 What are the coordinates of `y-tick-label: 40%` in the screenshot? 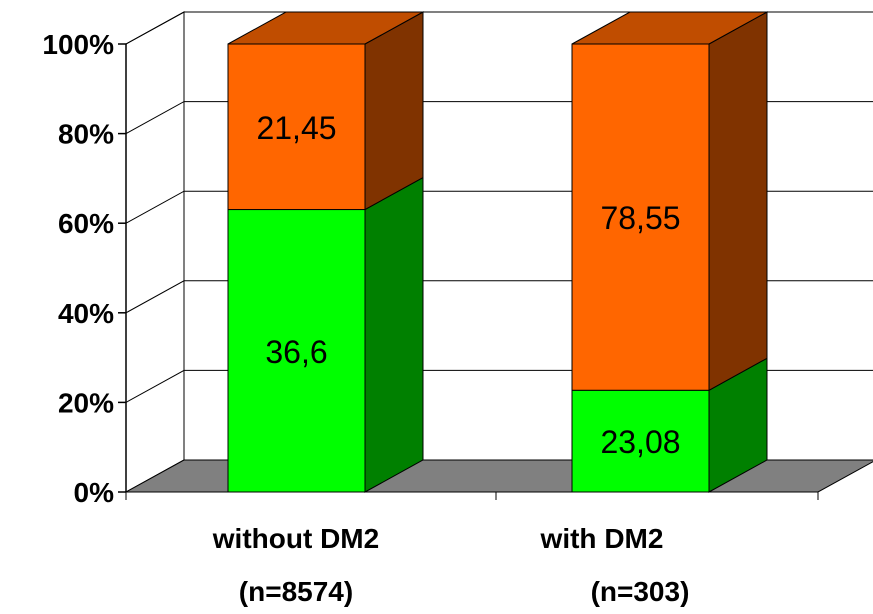 It's located at (86, 313).